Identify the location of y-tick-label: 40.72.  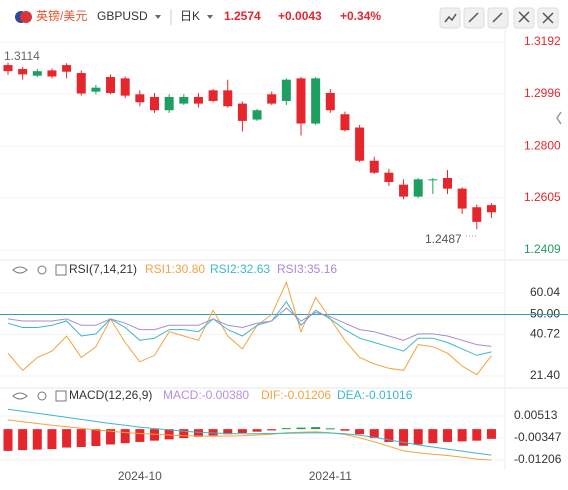
(545, 334).